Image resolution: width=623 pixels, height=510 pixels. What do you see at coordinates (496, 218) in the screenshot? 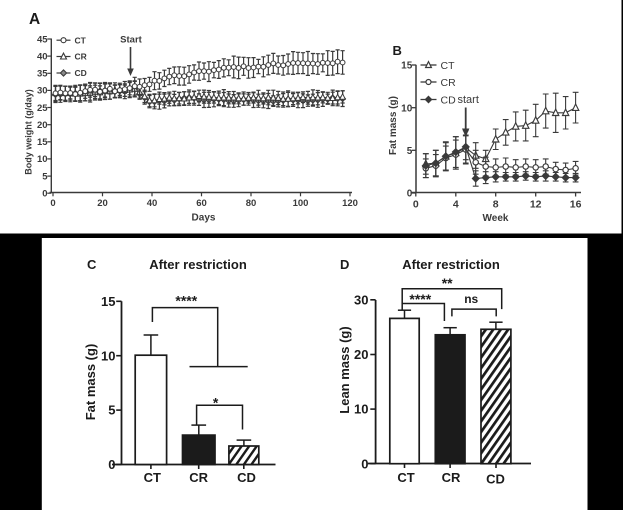
I see `svg-text: Week` at bounding box center [496, 218].